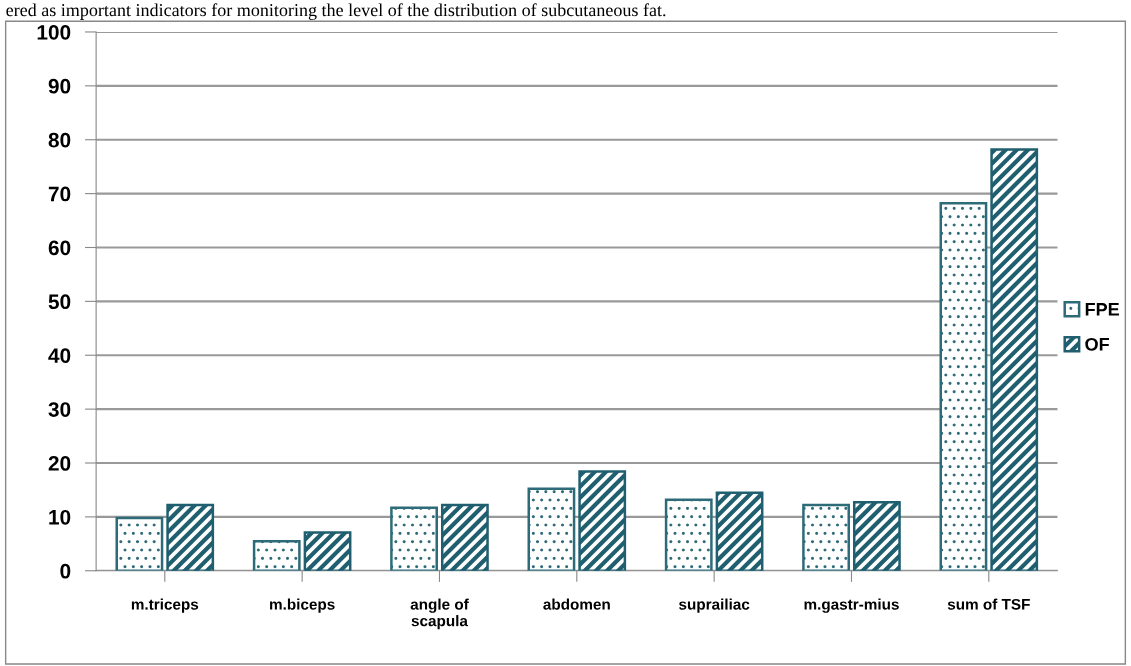  I want to click on x-tick-label: m.biceps, so click(302, 605).